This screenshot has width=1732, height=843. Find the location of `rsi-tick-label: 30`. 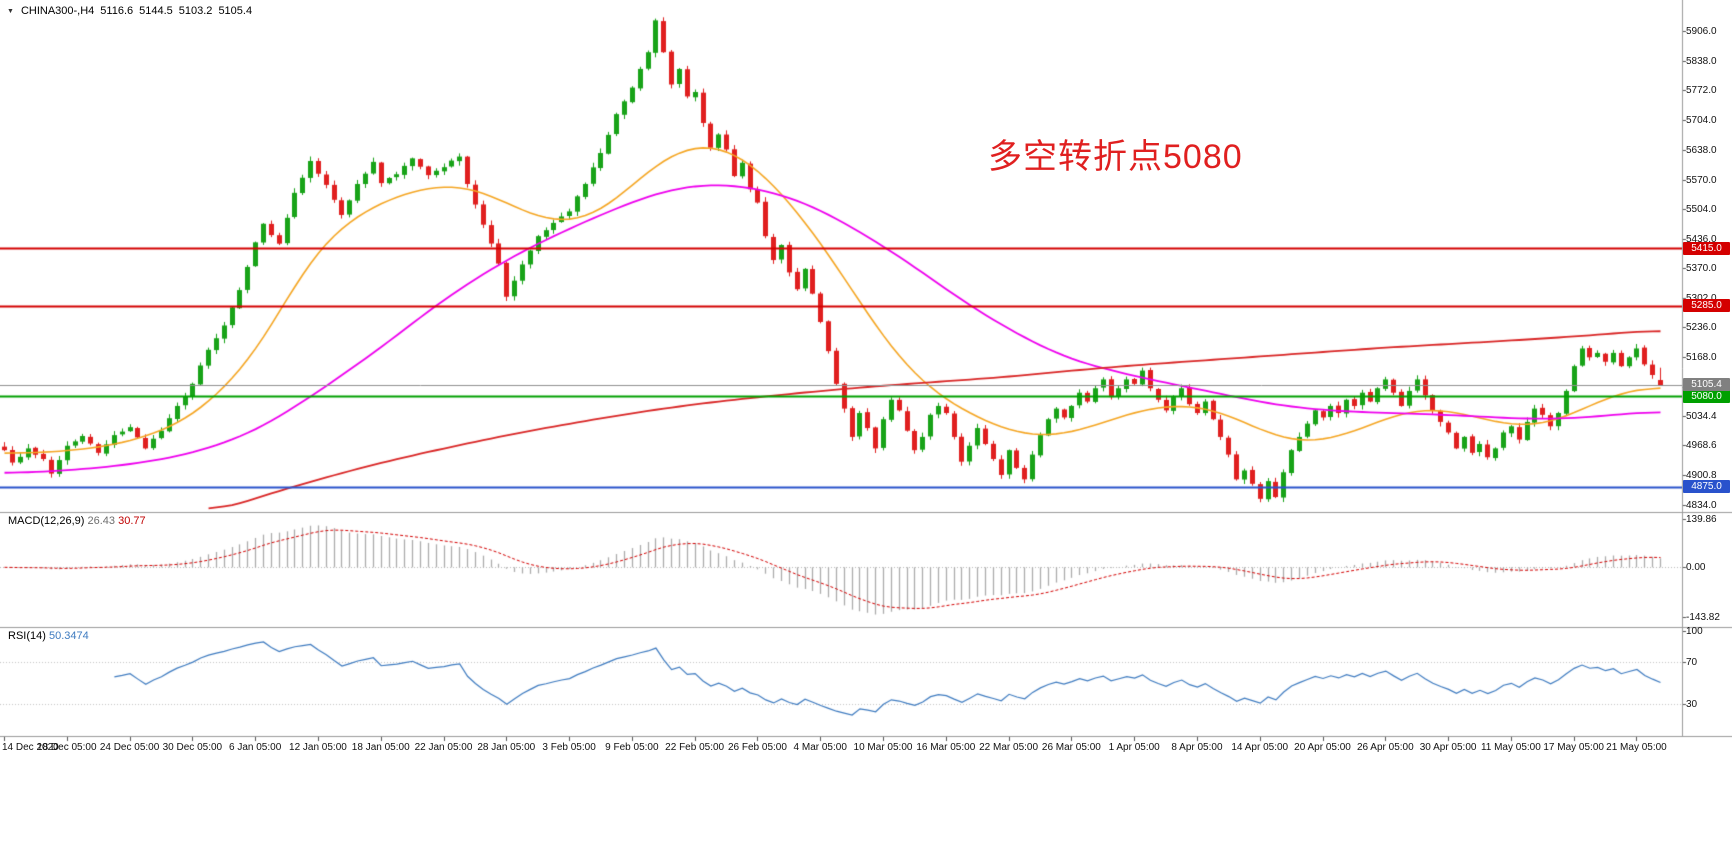

rsi-tick-label: 30 is located at coordinates (1692, 704).